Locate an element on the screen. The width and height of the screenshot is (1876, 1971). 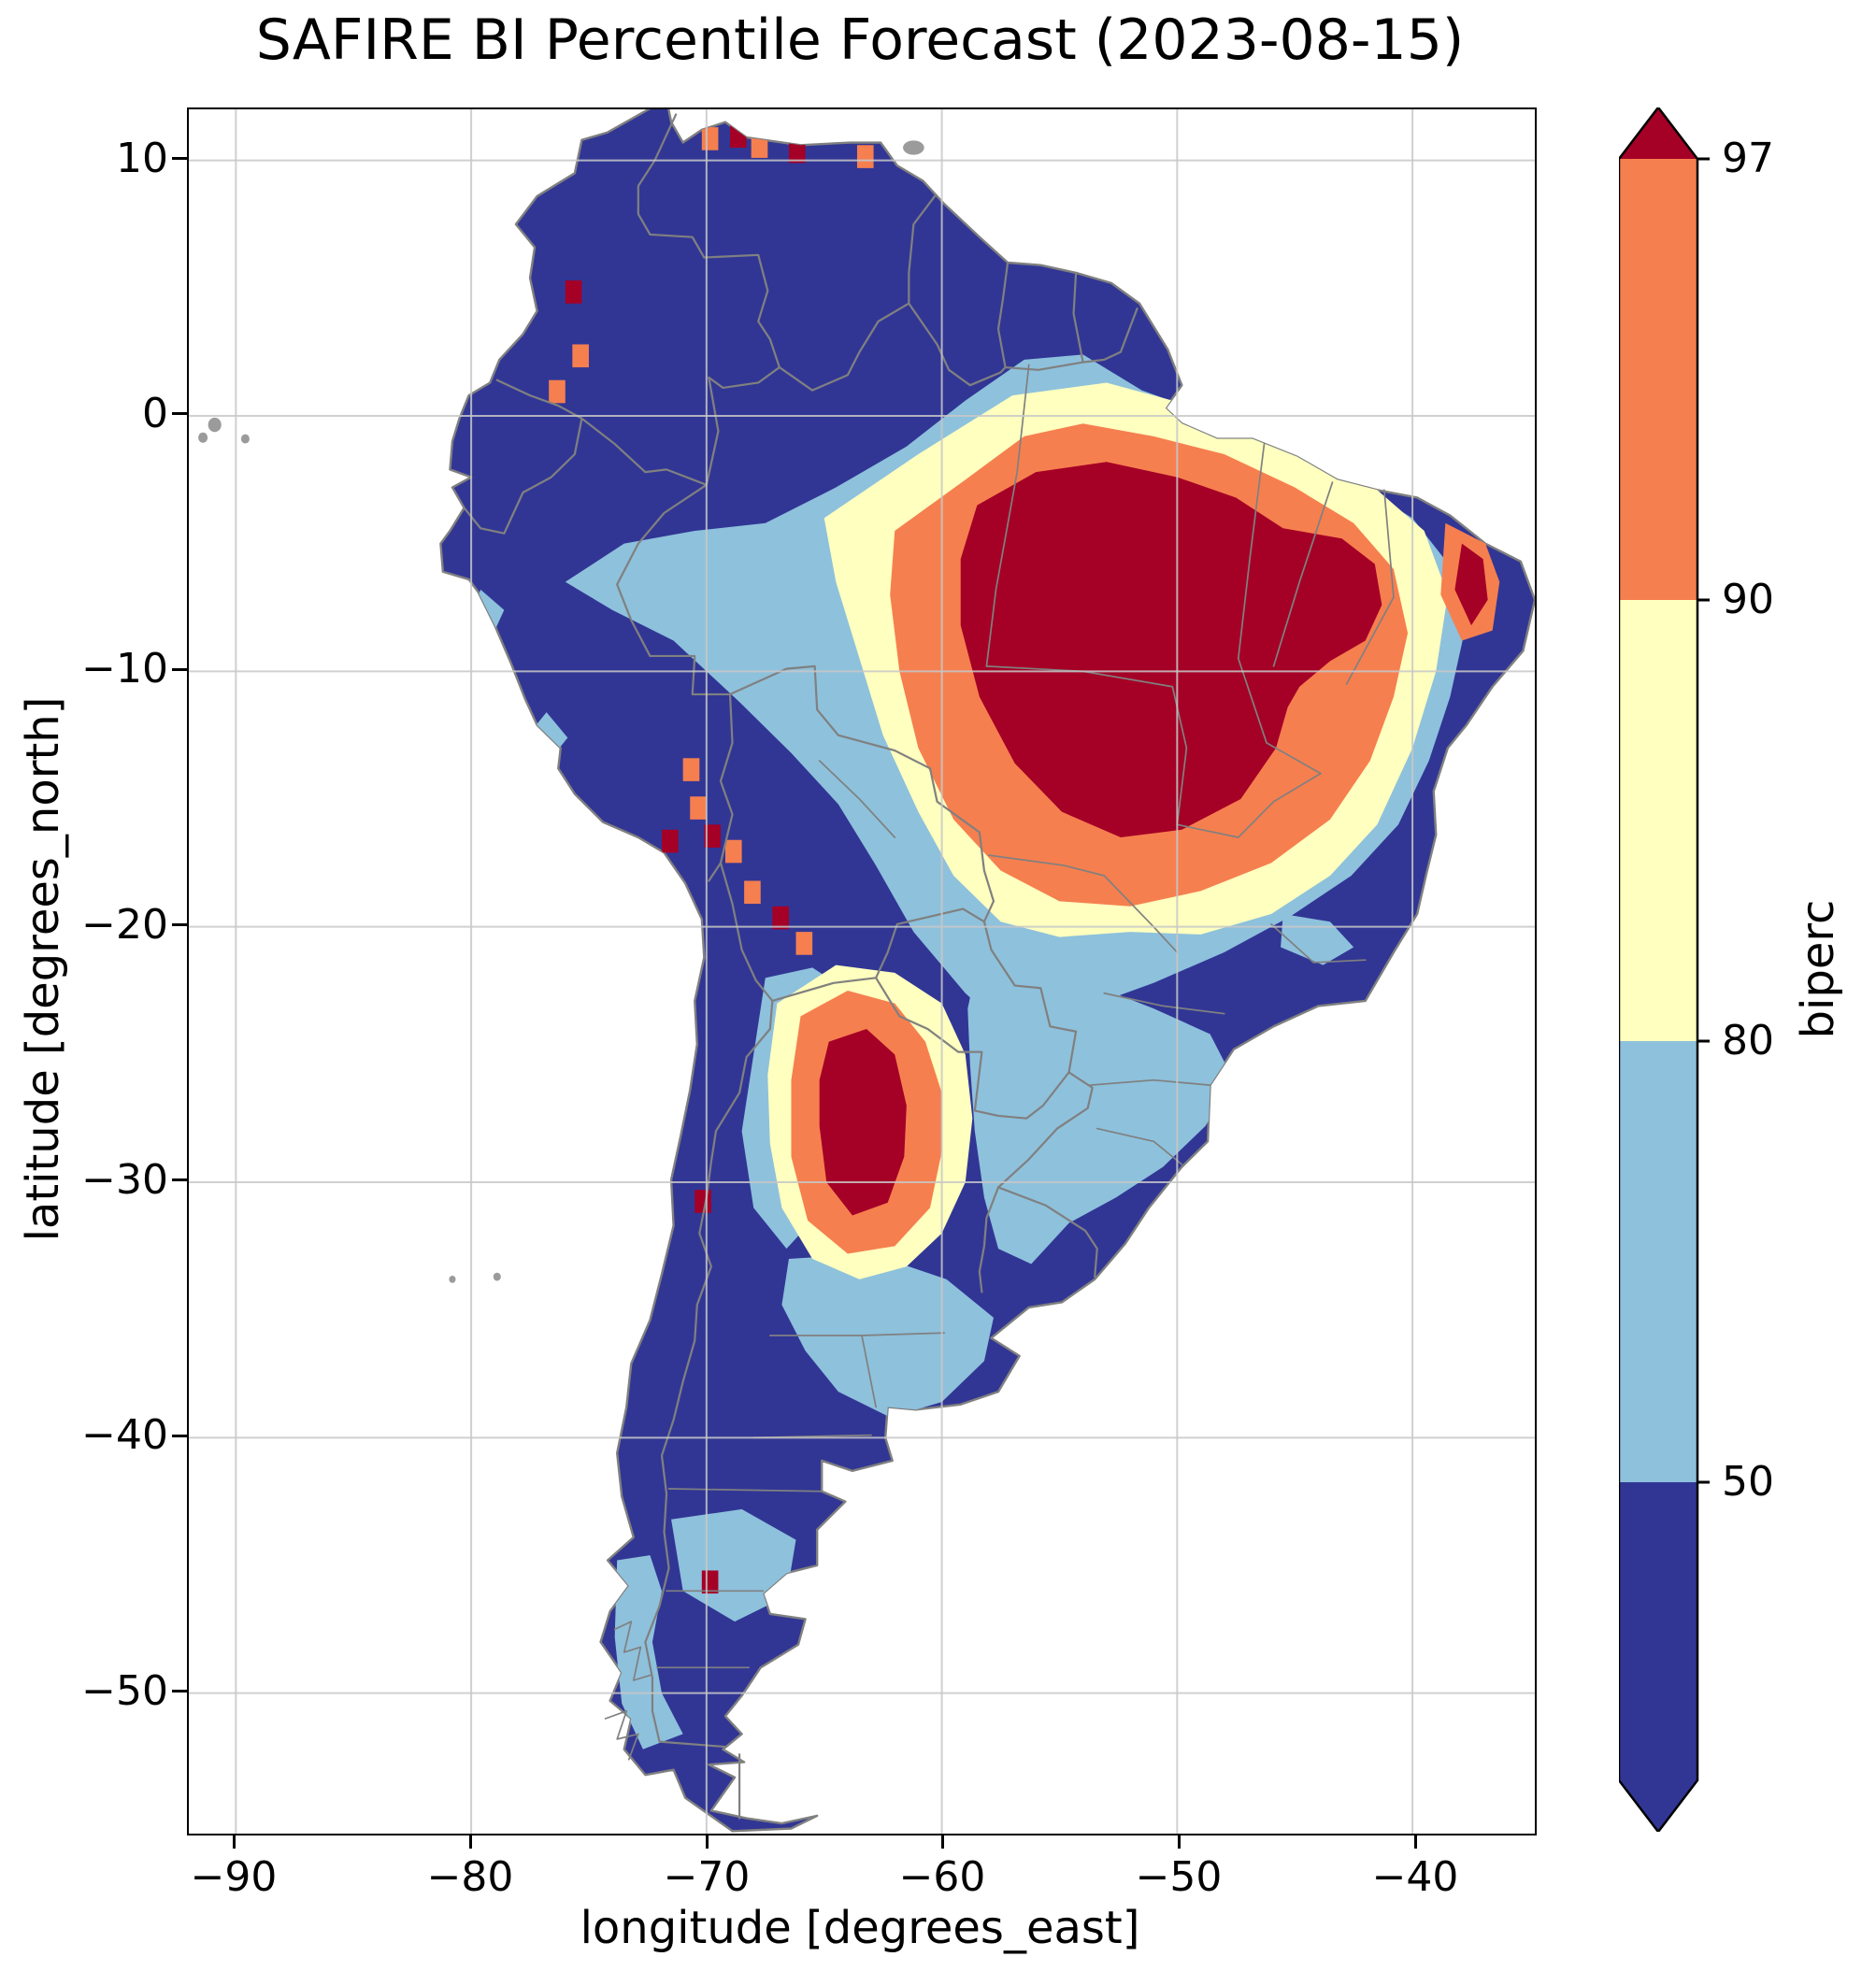
y-tick-label: −40 is located at coordinates (125, 1435).